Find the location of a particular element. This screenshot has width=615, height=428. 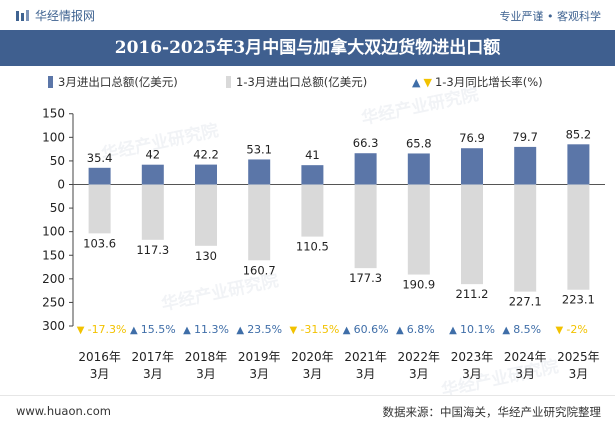

monthly-value-label: 42 is located at coordinates (152, 155).